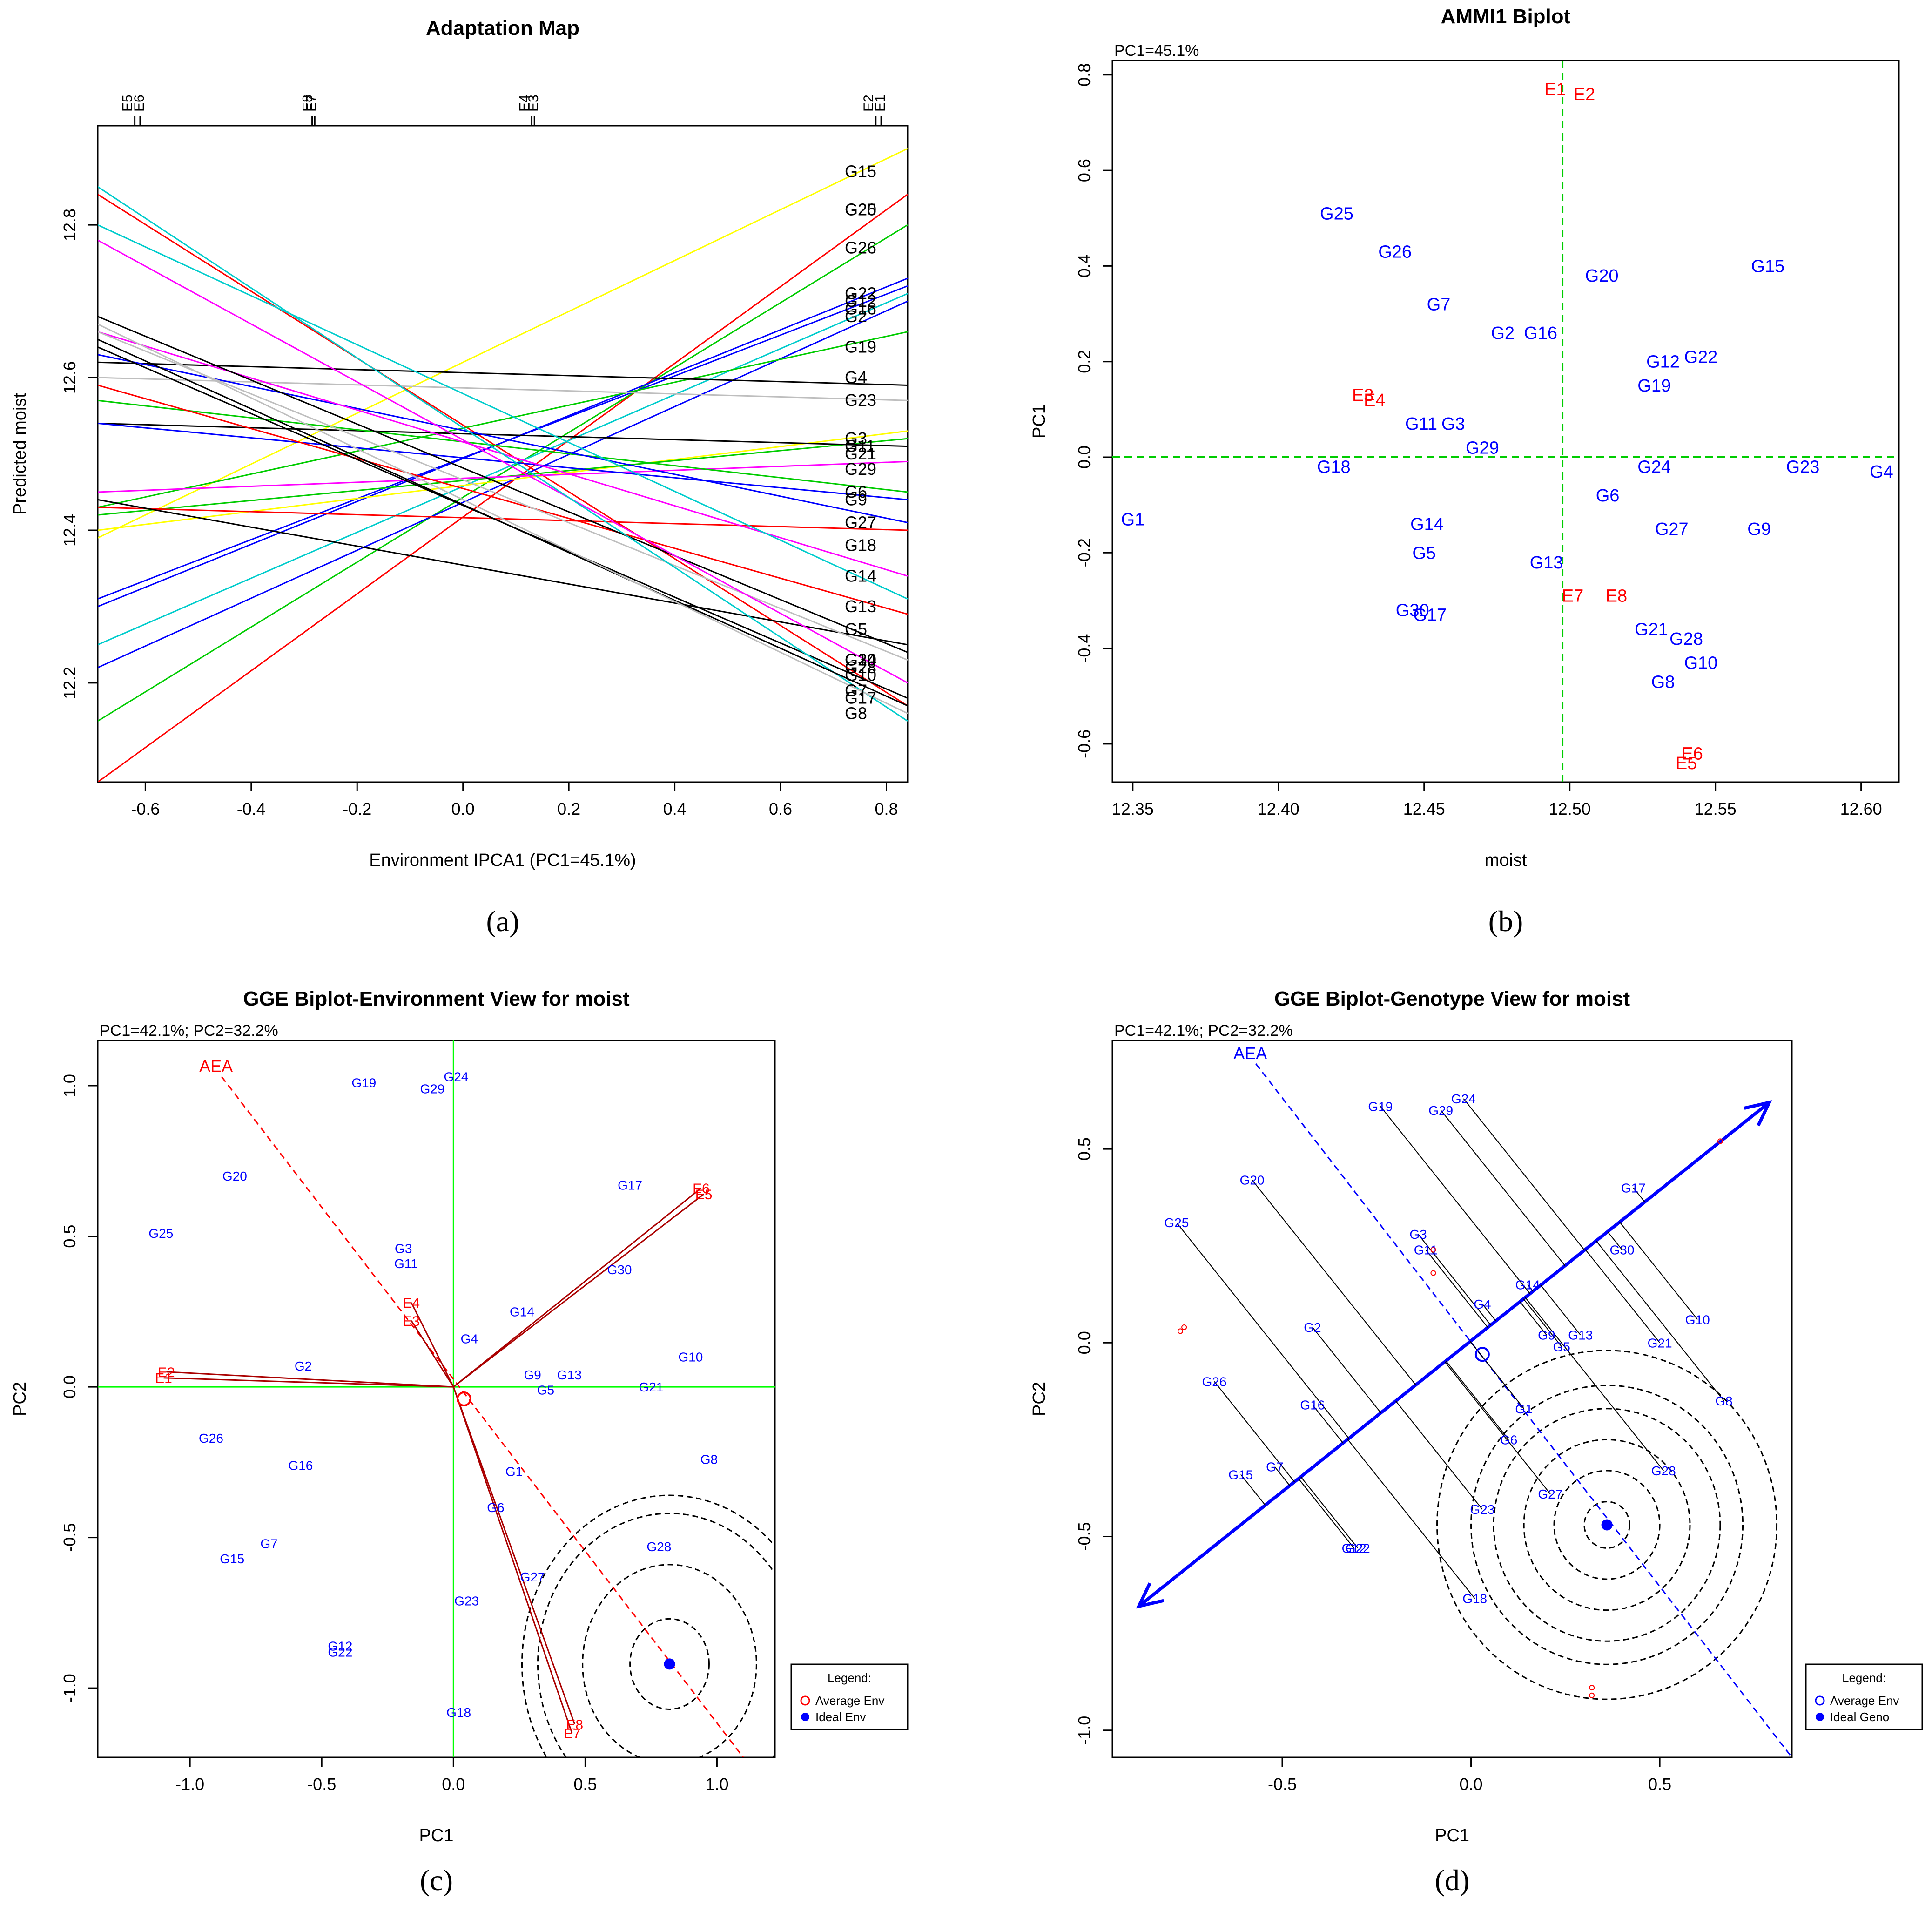 The image size is (1932, 1925). Describe the element at coordinates (1570, 808) in the screenshot. I see `x-tick-label: 12.50` at that location.